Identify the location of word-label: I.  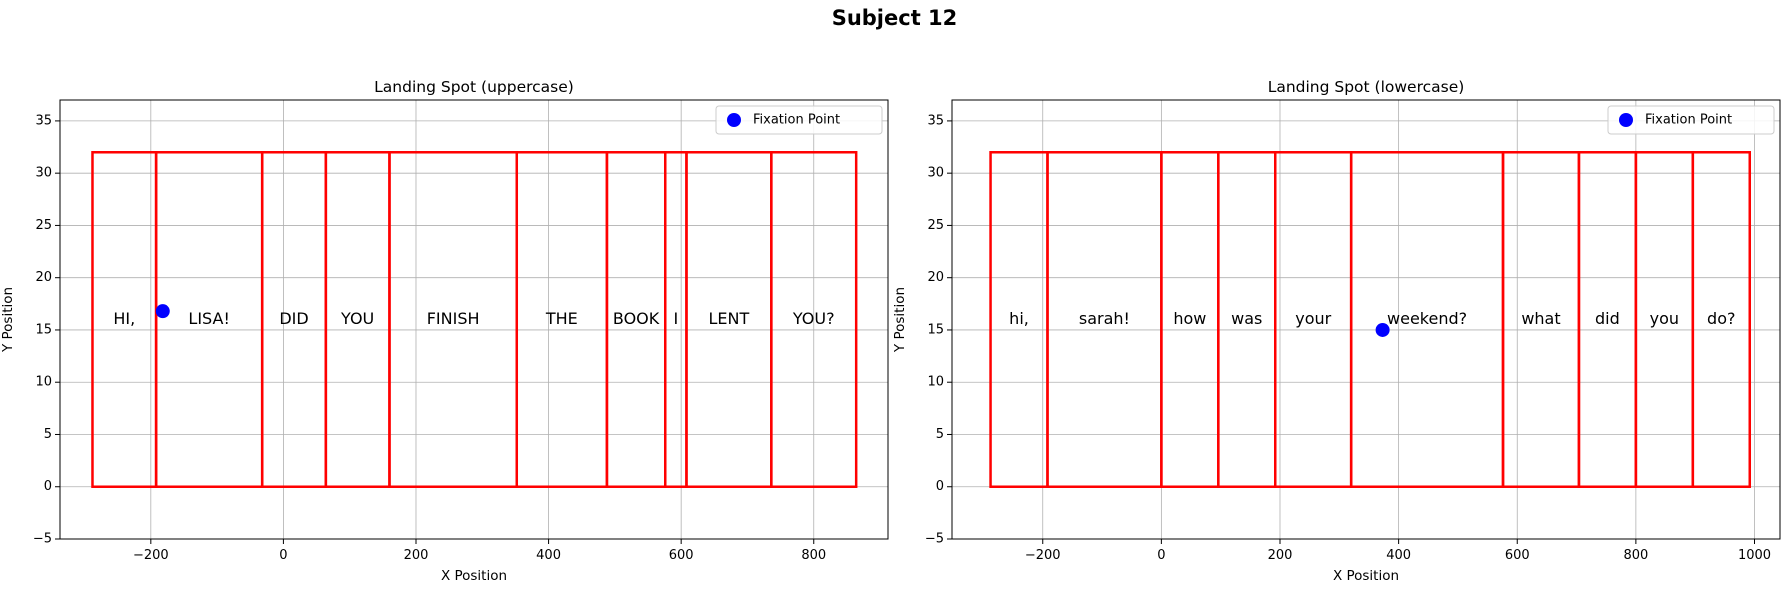
(676, 318).